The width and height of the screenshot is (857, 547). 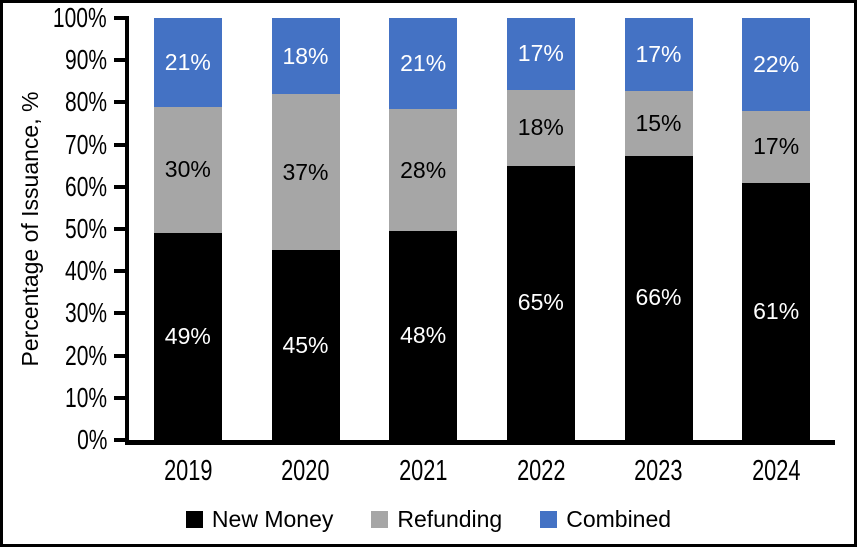 I want to click on segment-refunding: 18%, so click(x=540, y=127).